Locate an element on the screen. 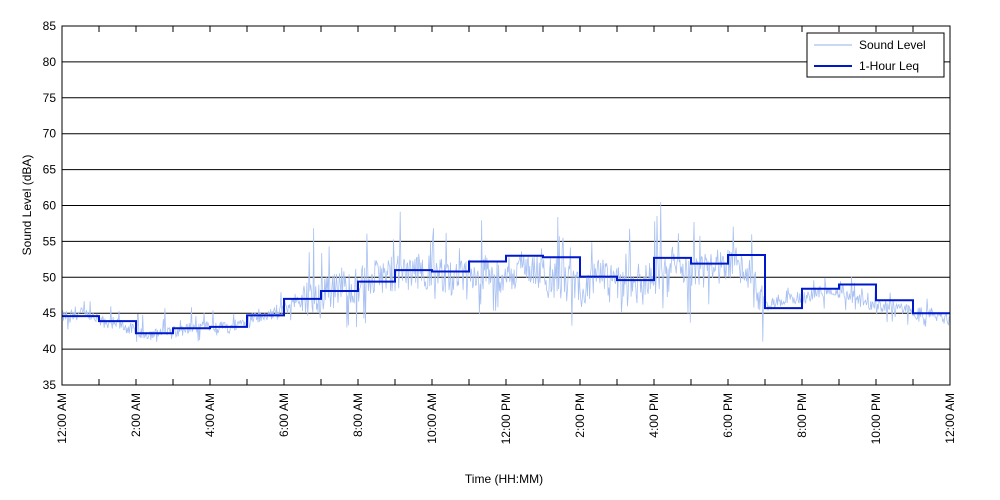 The width and height of the screenshot is (1000, 500). legend: Sound Level 1-Hour Leq is located at coordinates (875, 55).